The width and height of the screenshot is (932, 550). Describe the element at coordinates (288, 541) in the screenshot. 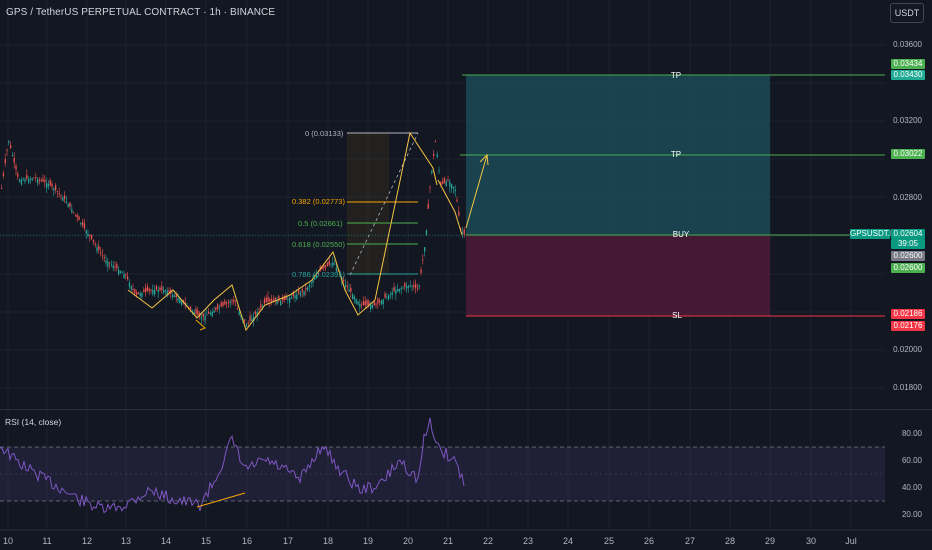

I see `date-tick: 17` at that location.